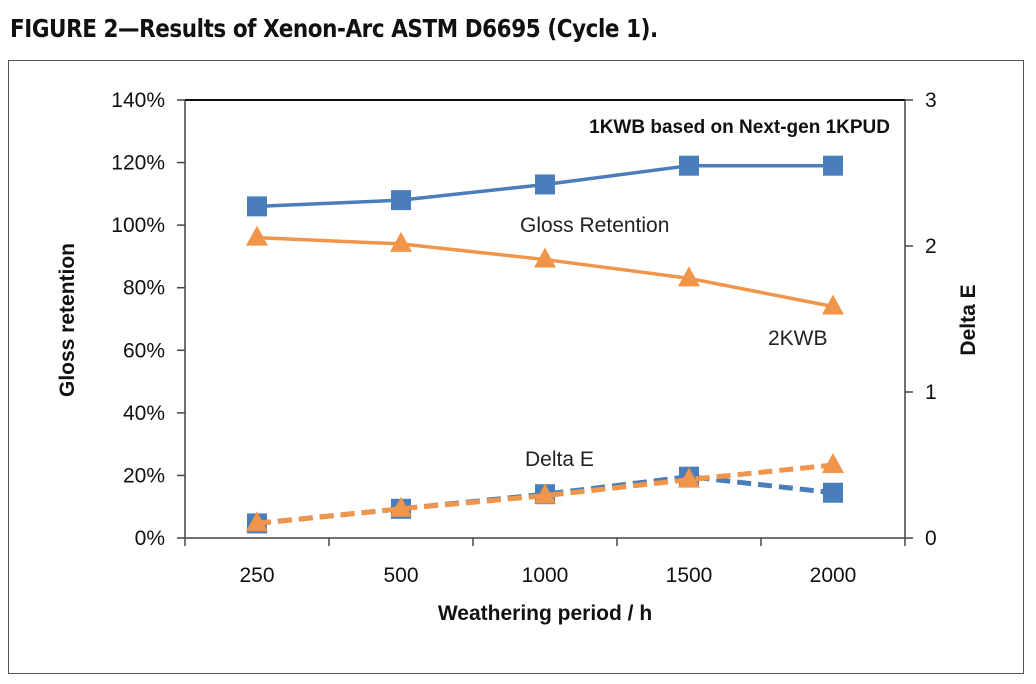  What do you see at coordinates (150, 538) in the screenshot?
I see `y-tick-label: 0%` at bounding box center [150, 538].